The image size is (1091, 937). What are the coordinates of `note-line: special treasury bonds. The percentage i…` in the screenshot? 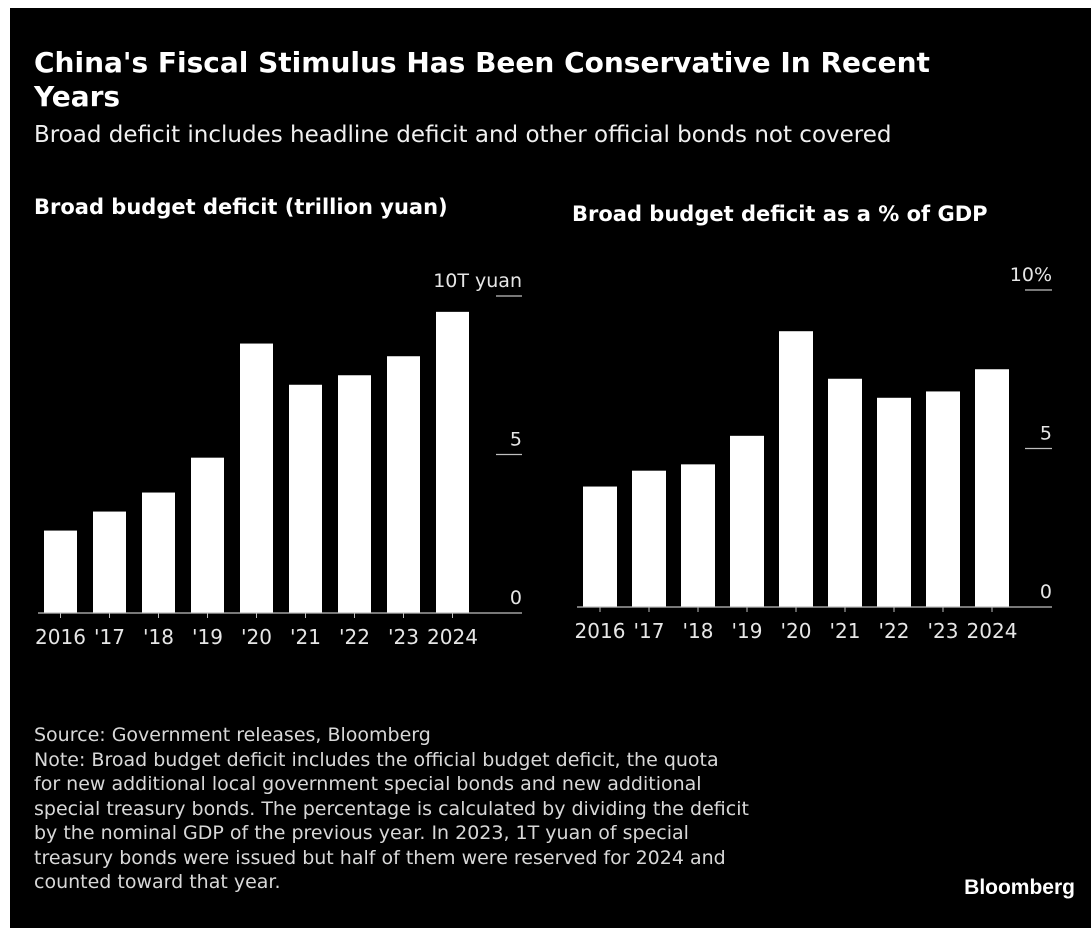 It's located at (391, 808).